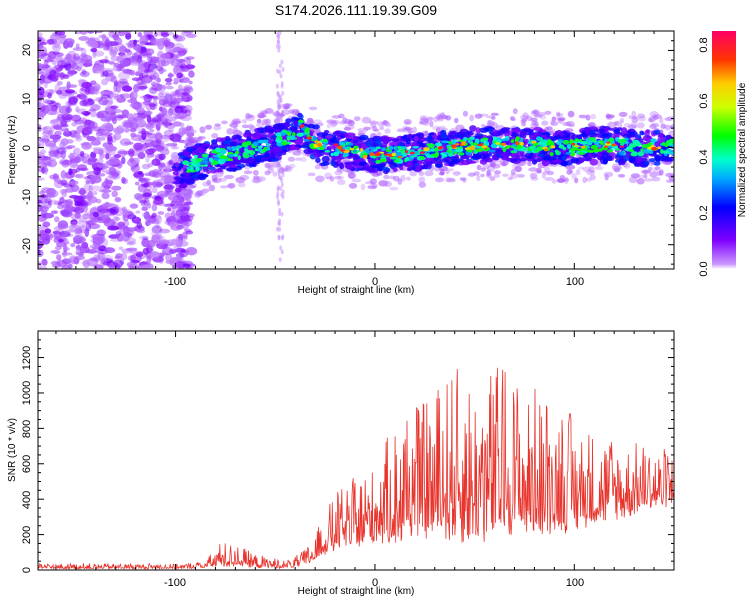  Describe the element at coordinates (27, 358) in the screenshot. I see `snr-ytick-label-6: 1200` at that location.